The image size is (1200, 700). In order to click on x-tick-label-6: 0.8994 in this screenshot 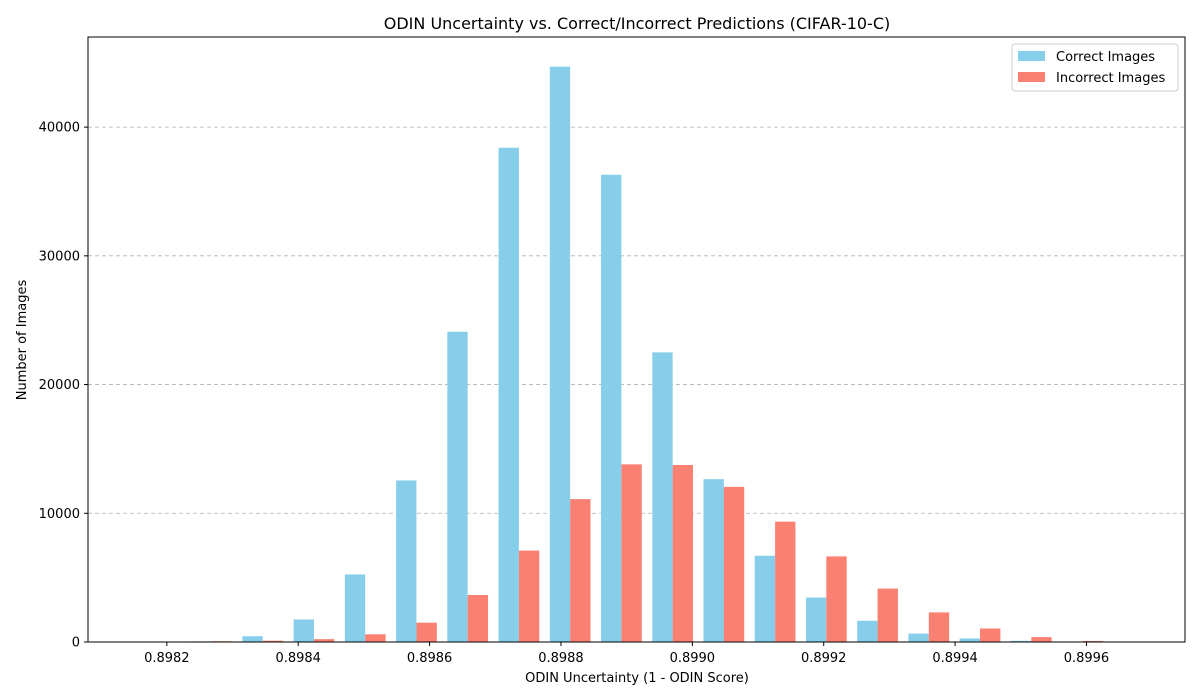, I will do `click(955, 658)`.